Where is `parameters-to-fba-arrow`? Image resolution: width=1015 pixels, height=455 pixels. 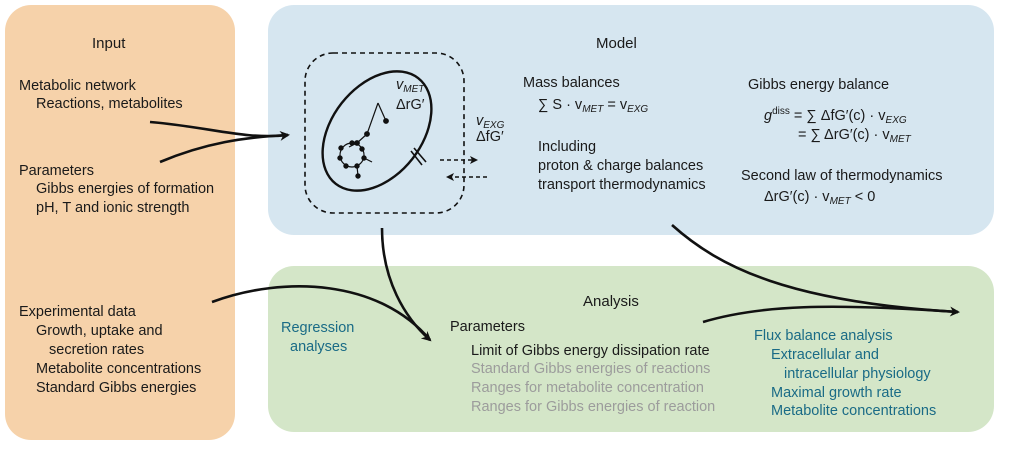
parameters-to-fba-arrow is located at coordinates (830, 314).